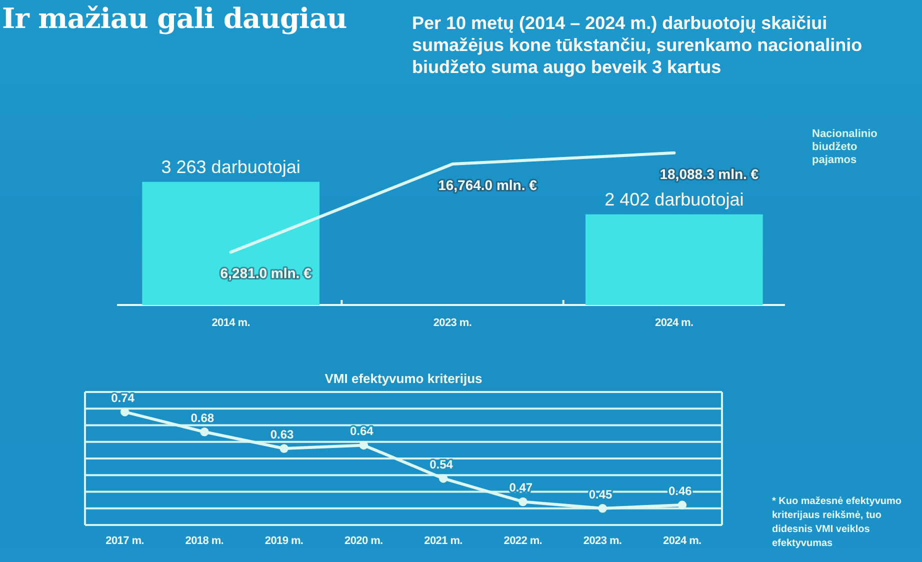 The height and width of the screenshot is (562, 922). Describe the element at coordinates (125, 541) in the screenshot. I see `x-tick-label: 2017 m.` at that location.